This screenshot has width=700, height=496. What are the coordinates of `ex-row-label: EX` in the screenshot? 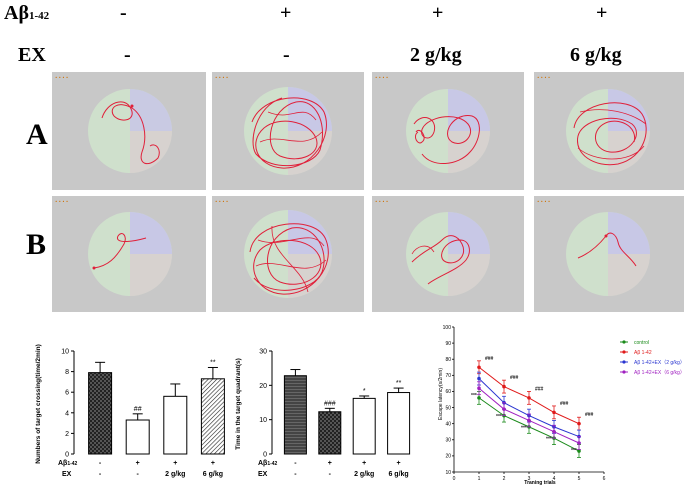 It's located at (32, 55).